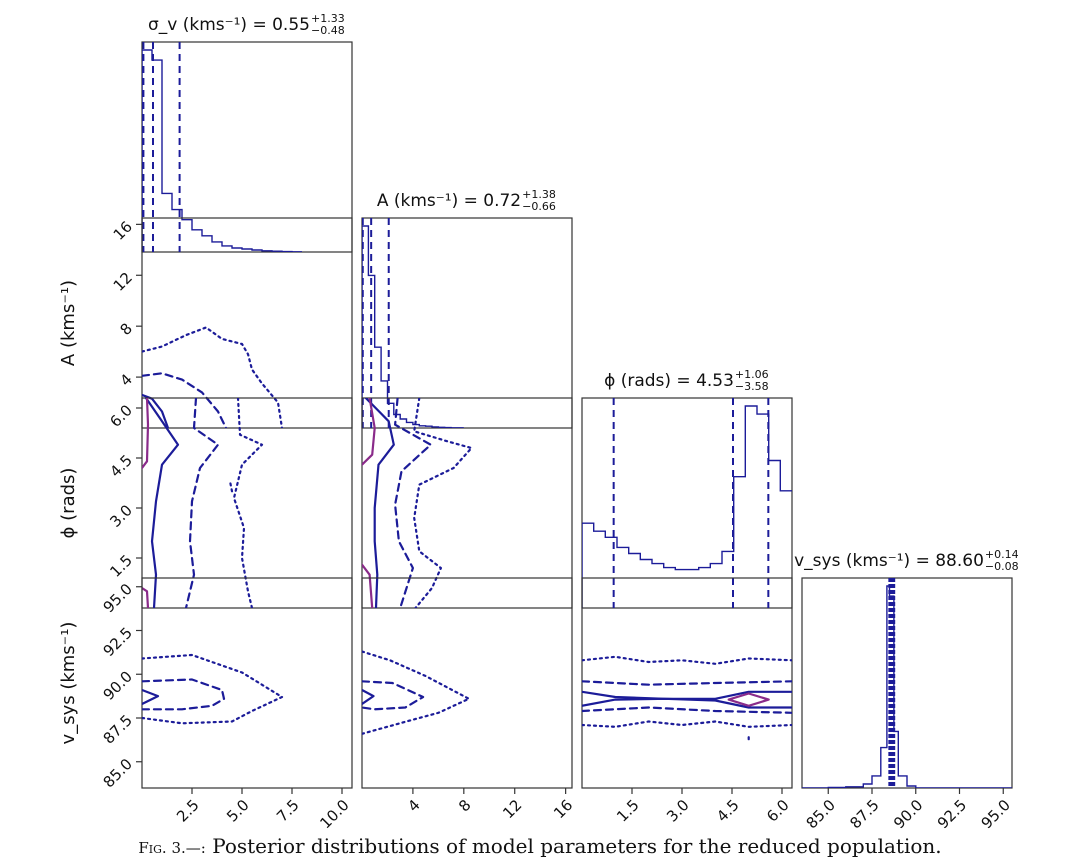 This screenshot has height=866, width=1080. I want to click on panel-frame-v_sys-phi, so click(687, 683).